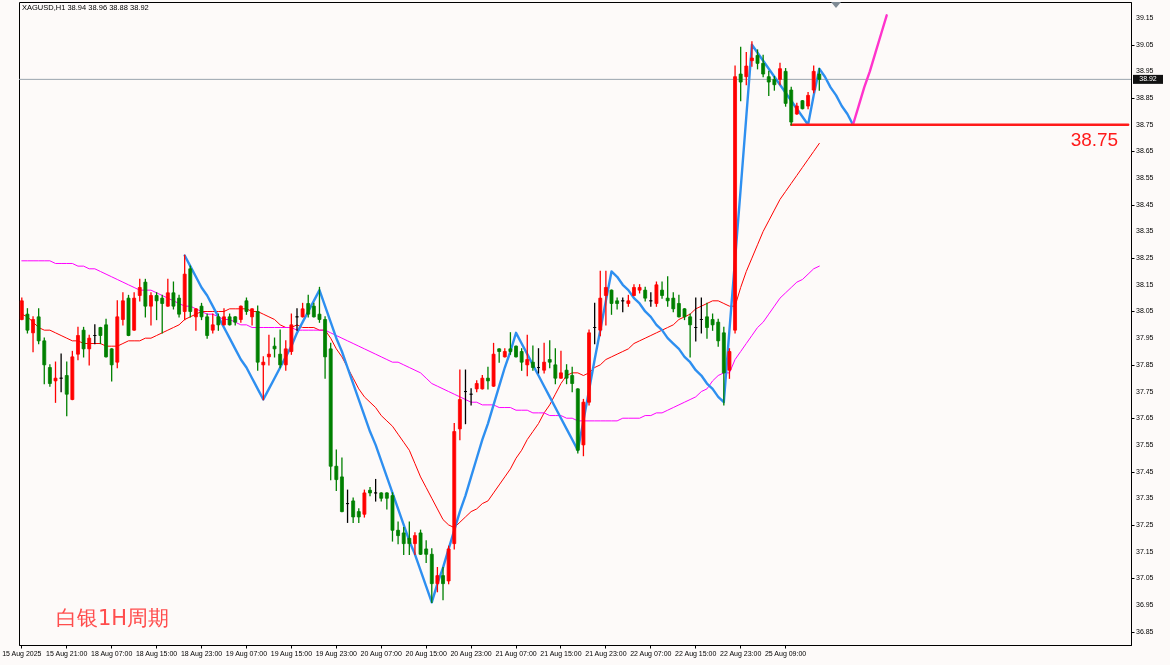  What do you see at coordinates (869, 70) in the screenshot?
I see `line-series` at bounding box center [869, 70].